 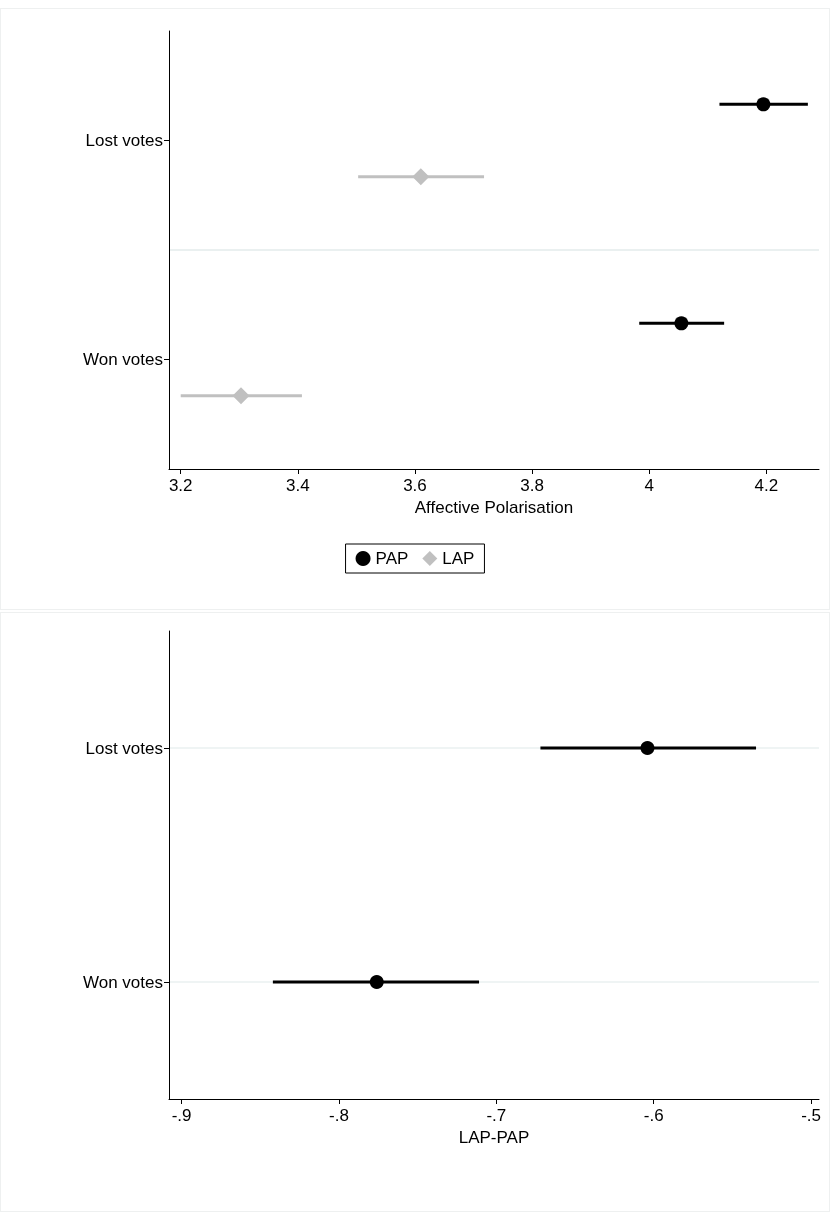 I want to click on x-tick-label: 3.8, so click(x=532, y=485).